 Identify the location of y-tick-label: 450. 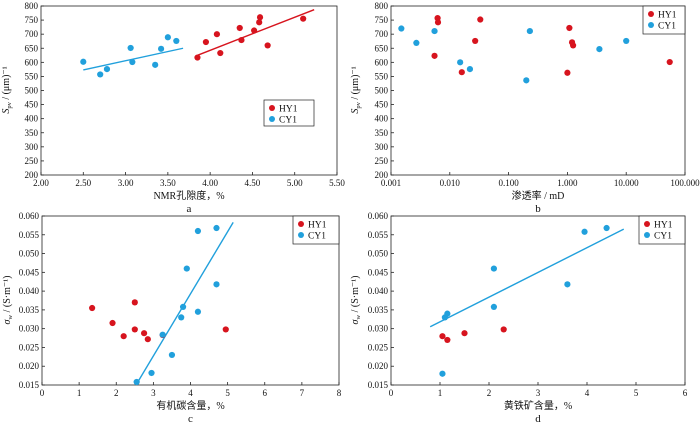
(32, 105).